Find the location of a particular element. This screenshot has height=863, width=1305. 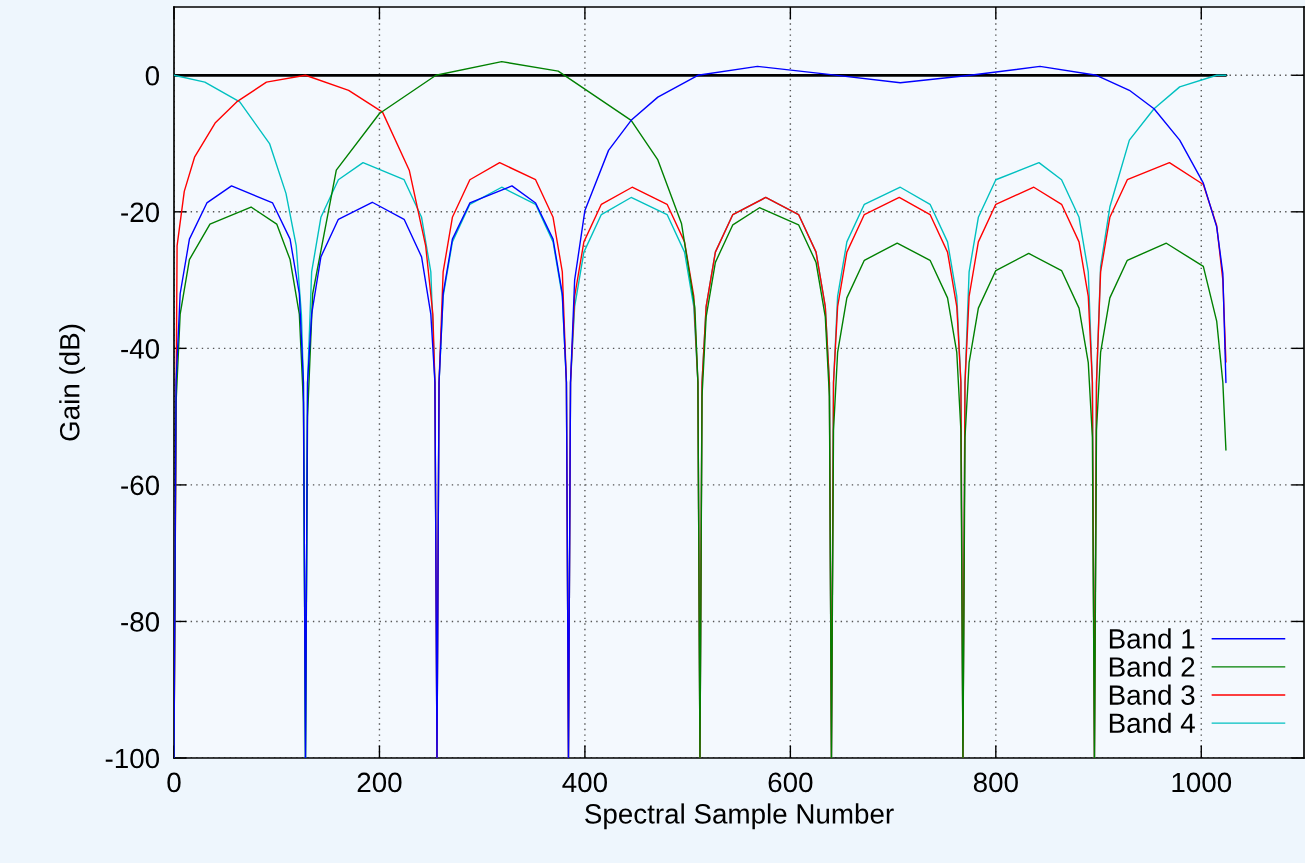

x-tick-label: 1000 is located at coordinates (1202, 782).